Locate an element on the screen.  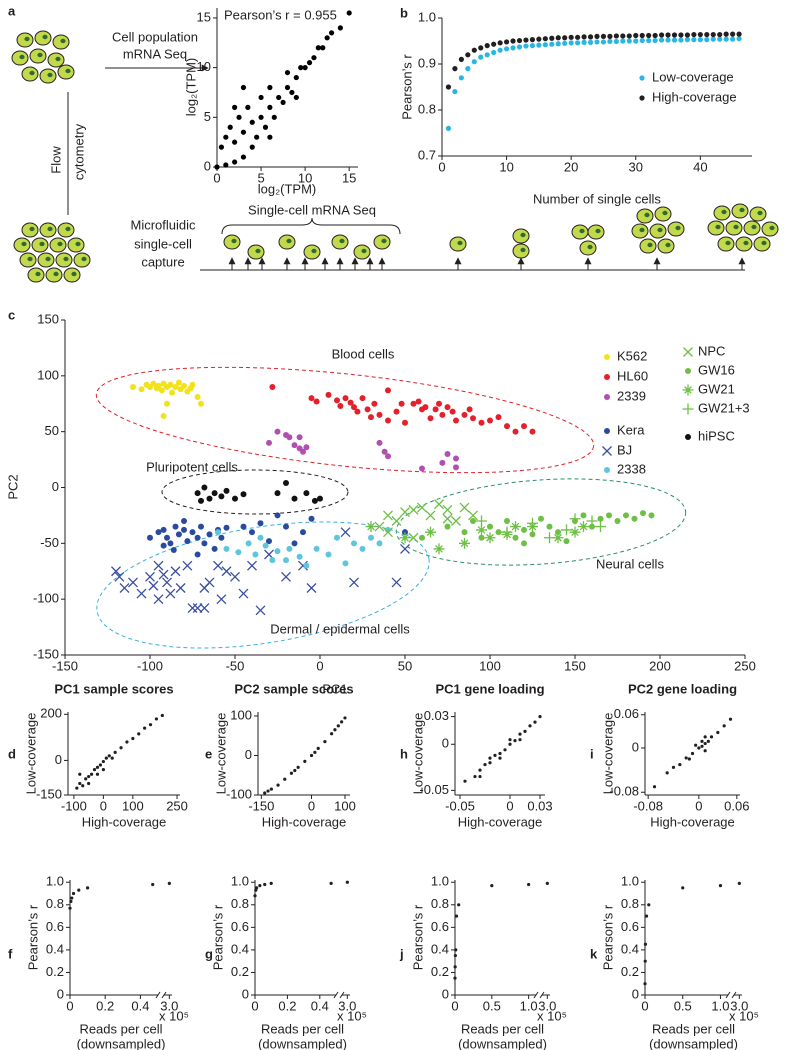
legend-label: K562 is located at coordinates (632, 355).